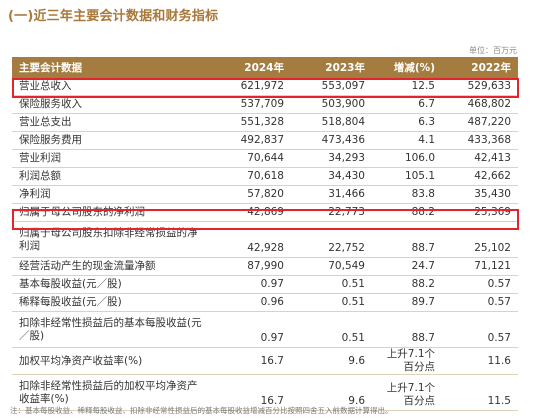 The height and width of the screenshot is (418, 550). I want to click on value-change: 4.1, so click(407, 140).